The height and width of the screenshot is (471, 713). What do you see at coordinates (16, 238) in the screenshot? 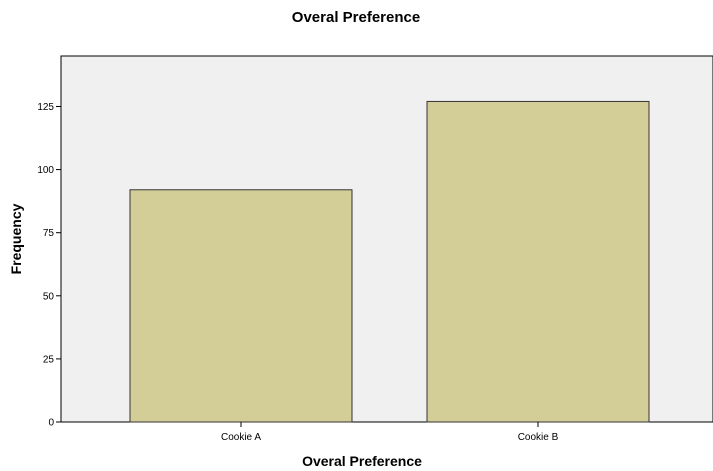
I see `y-axis-title: Frequency` at bounding box center [16, 238].